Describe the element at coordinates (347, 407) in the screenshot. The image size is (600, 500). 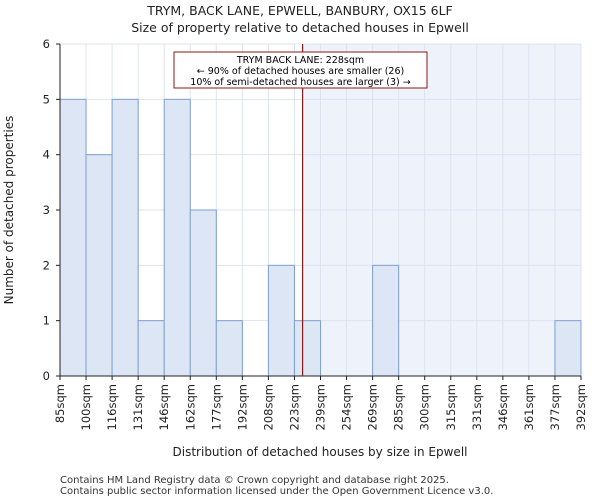
I see `x-tick-label: 254sqm` at that location.